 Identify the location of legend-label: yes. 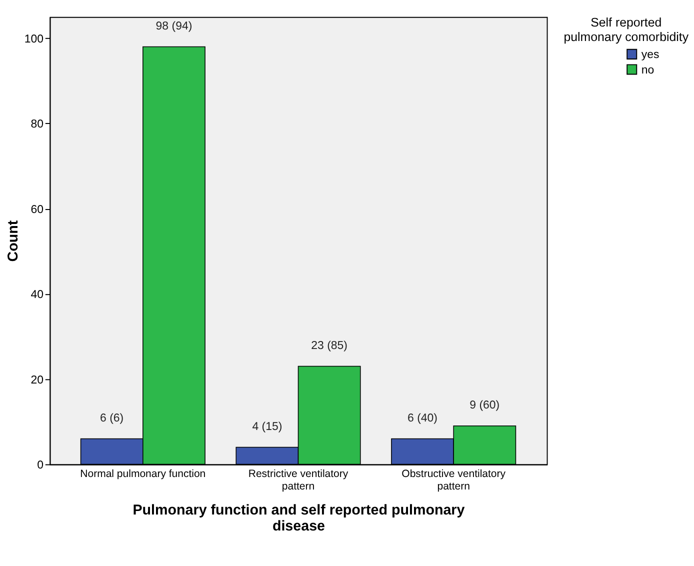
(650, 55).